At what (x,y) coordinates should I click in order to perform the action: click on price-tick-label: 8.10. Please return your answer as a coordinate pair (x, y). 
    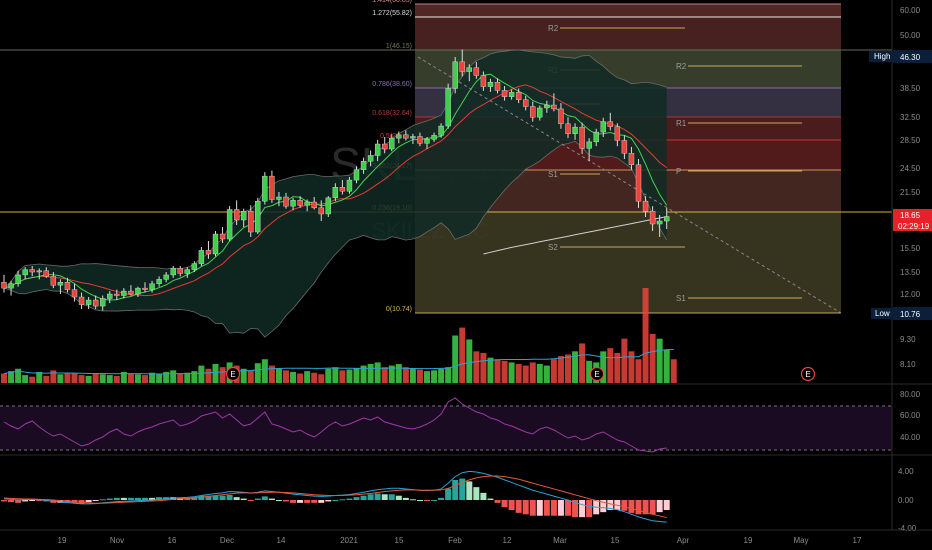
    Looking at the image, I should click on (908, 364).